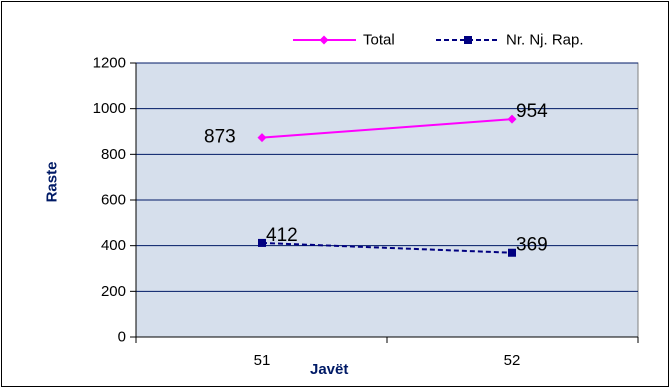 This screenshot has width=670, height=388. I want to click on y-tick-label: 0, so click(122, 337).